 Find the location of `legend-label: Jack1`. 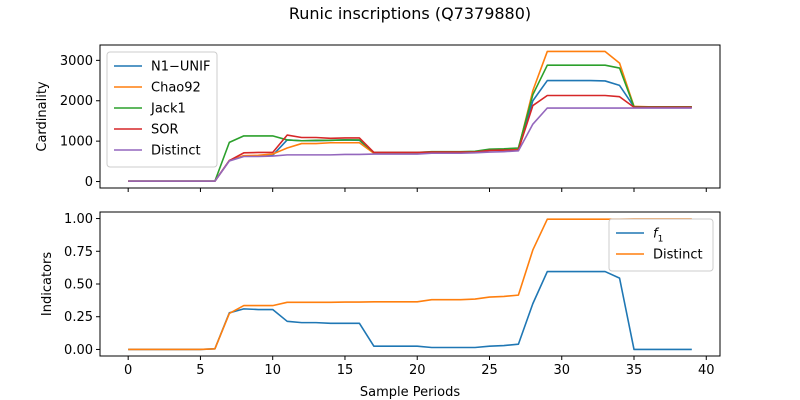

legend-label: Jack1 is located at coordinates (168, 109).